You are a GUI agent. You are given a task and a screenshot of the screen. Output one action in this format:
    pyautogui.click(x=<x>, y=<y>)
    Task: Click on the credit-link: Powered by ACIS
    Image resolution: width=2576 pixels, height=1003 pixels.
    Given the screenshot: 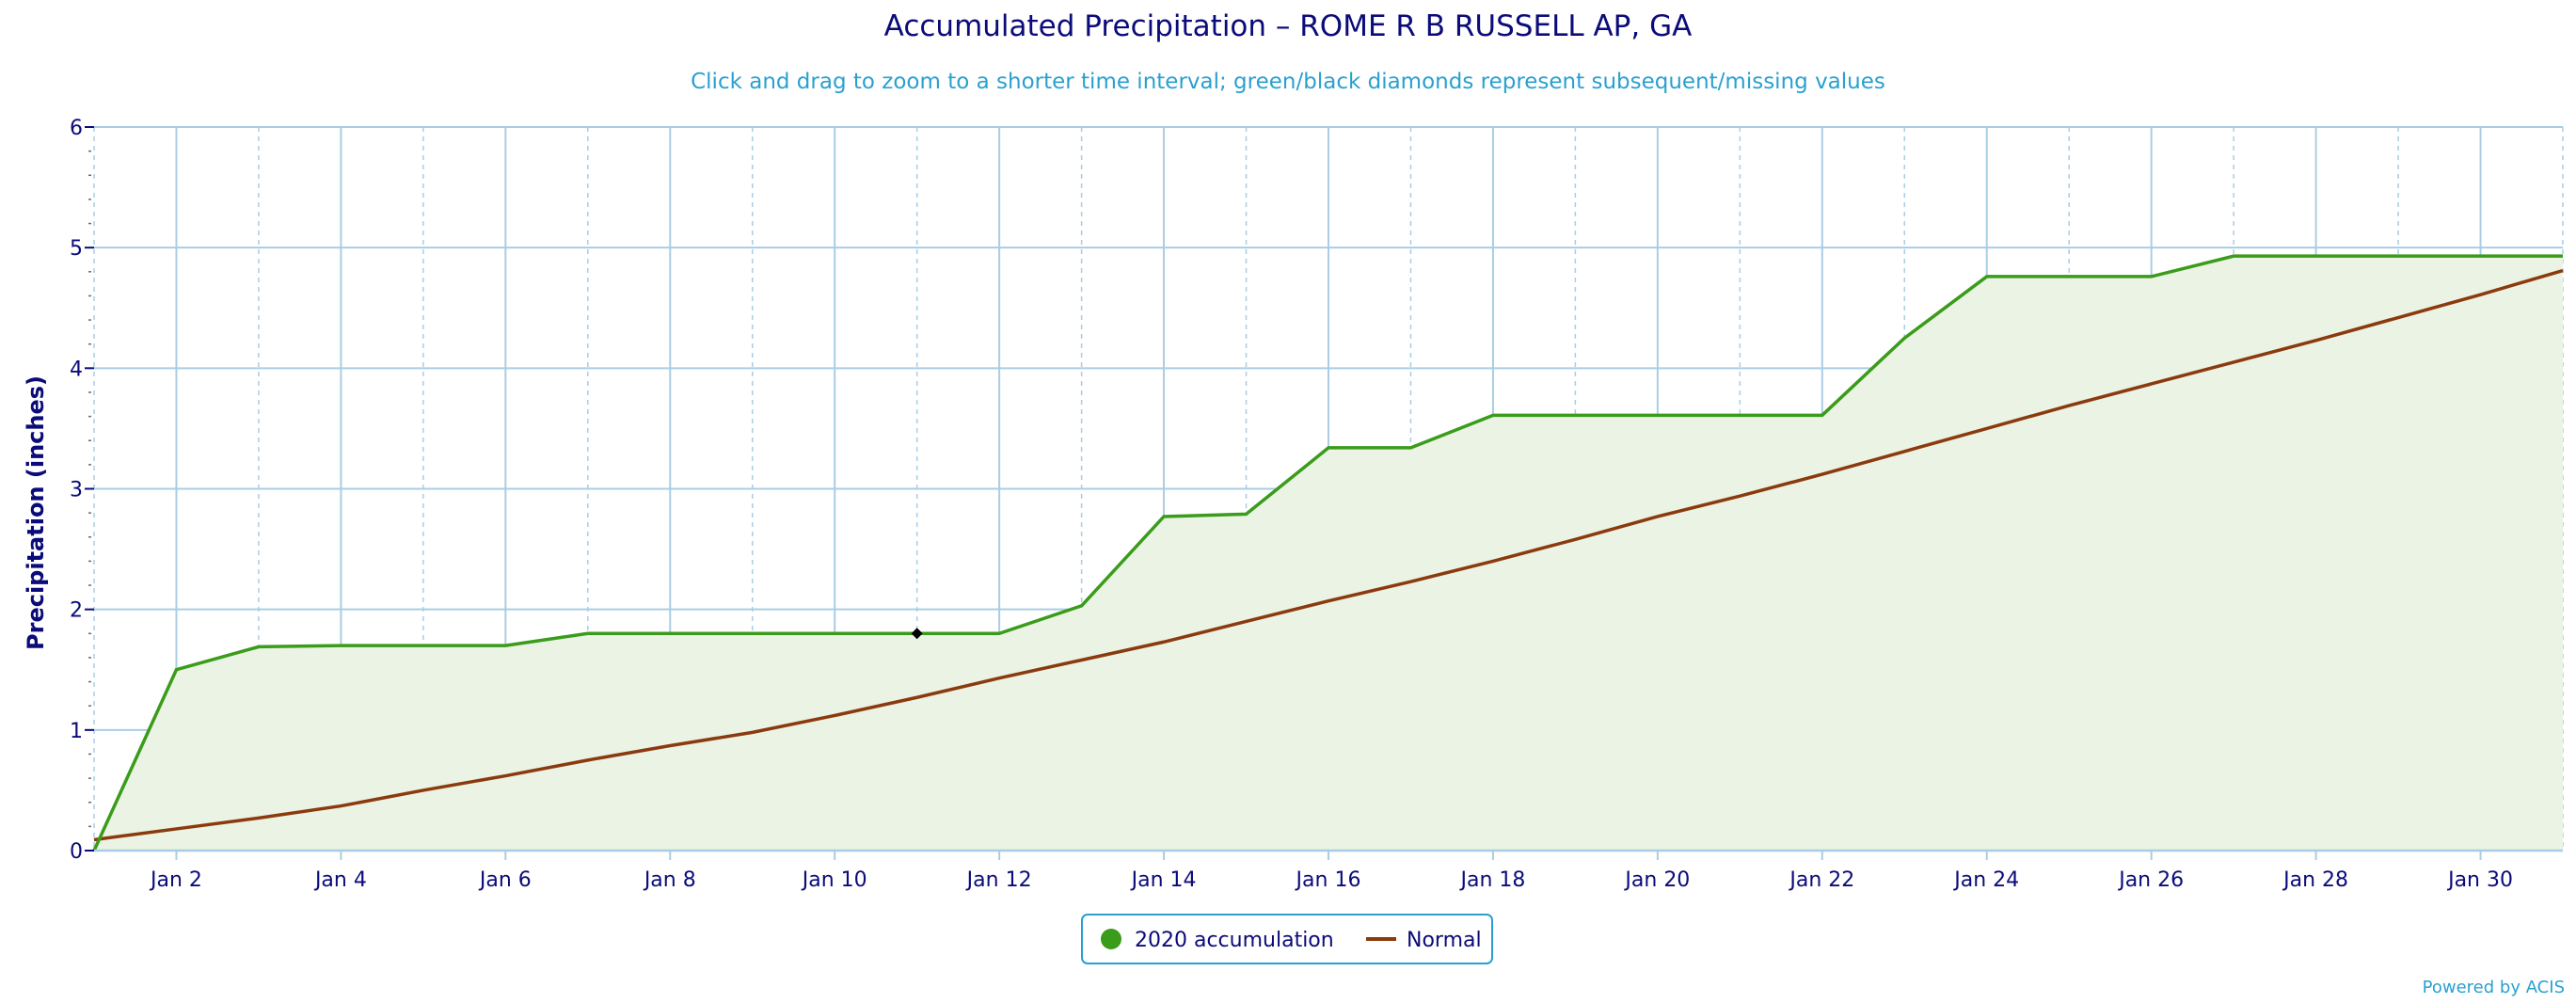 What is the action you would take?
    pyautogui.click(x=2493, y=987)
    